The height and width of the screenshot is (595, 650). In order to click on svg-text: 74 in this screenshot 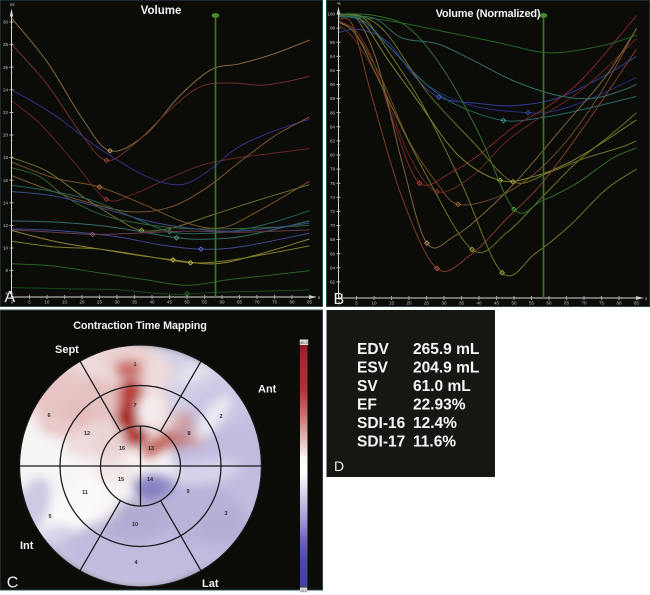, I will do `click(333, 197)`.